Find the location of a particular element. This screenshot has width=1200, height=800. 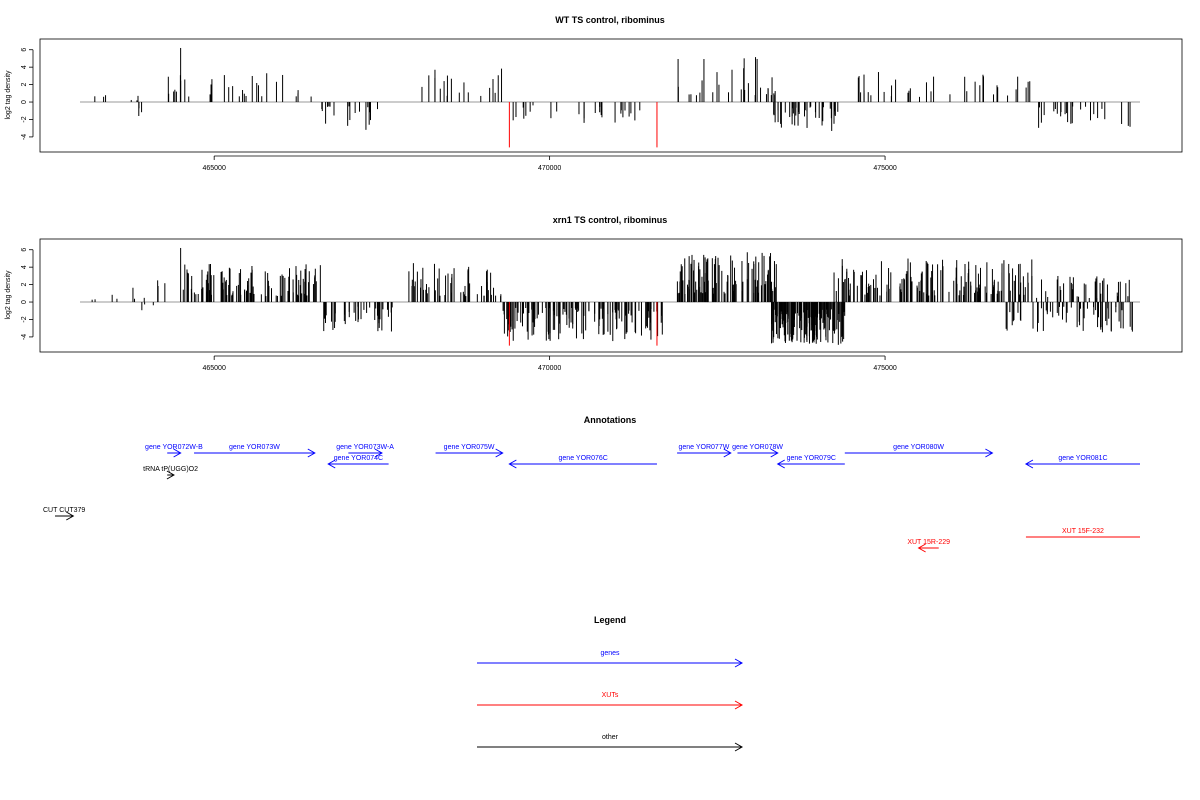

annotation-feature: tRNA tP(UGG)O2 is located at coordinates (170, 473).